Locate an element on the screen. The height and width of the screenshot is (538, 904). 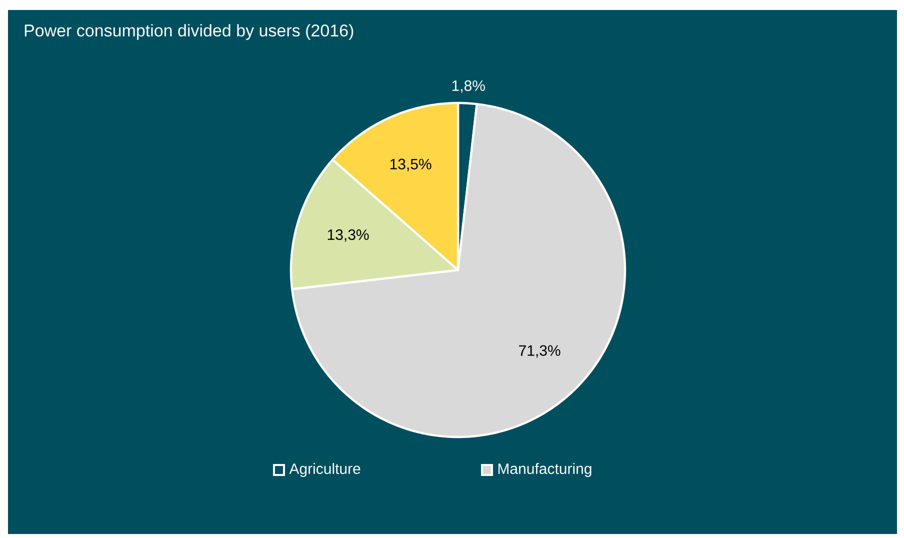
legend-label: Agriculture is located at coordinates (324, 470).